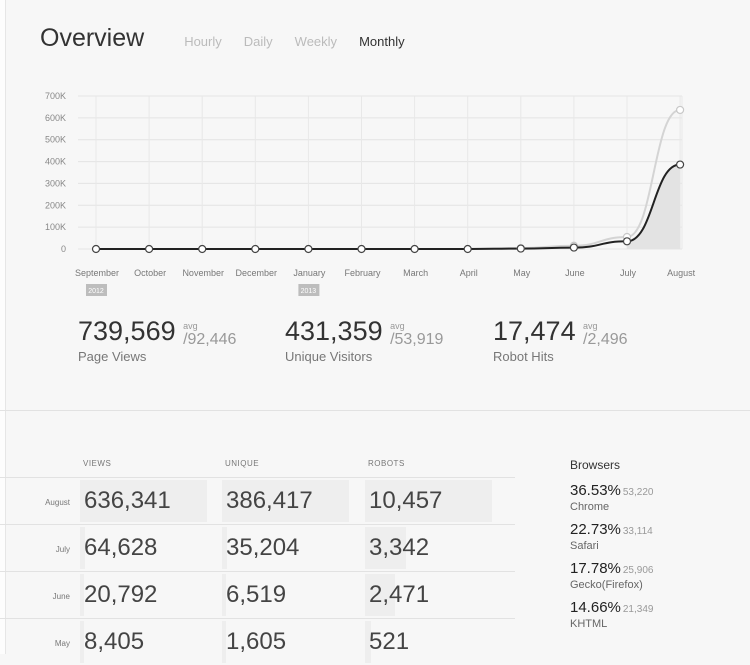  I want to click on table-cell: 8,405, so click(143, 642).